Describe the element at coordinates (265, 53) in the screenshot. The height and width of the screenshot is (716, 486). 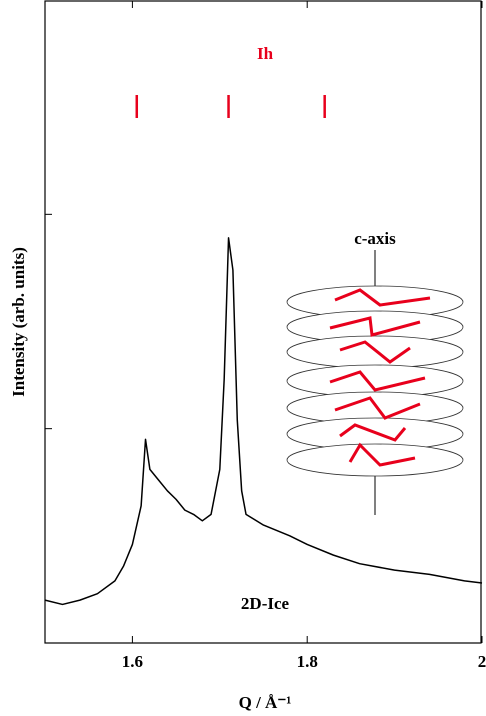
I see `reflection-label: Ih` at that location.